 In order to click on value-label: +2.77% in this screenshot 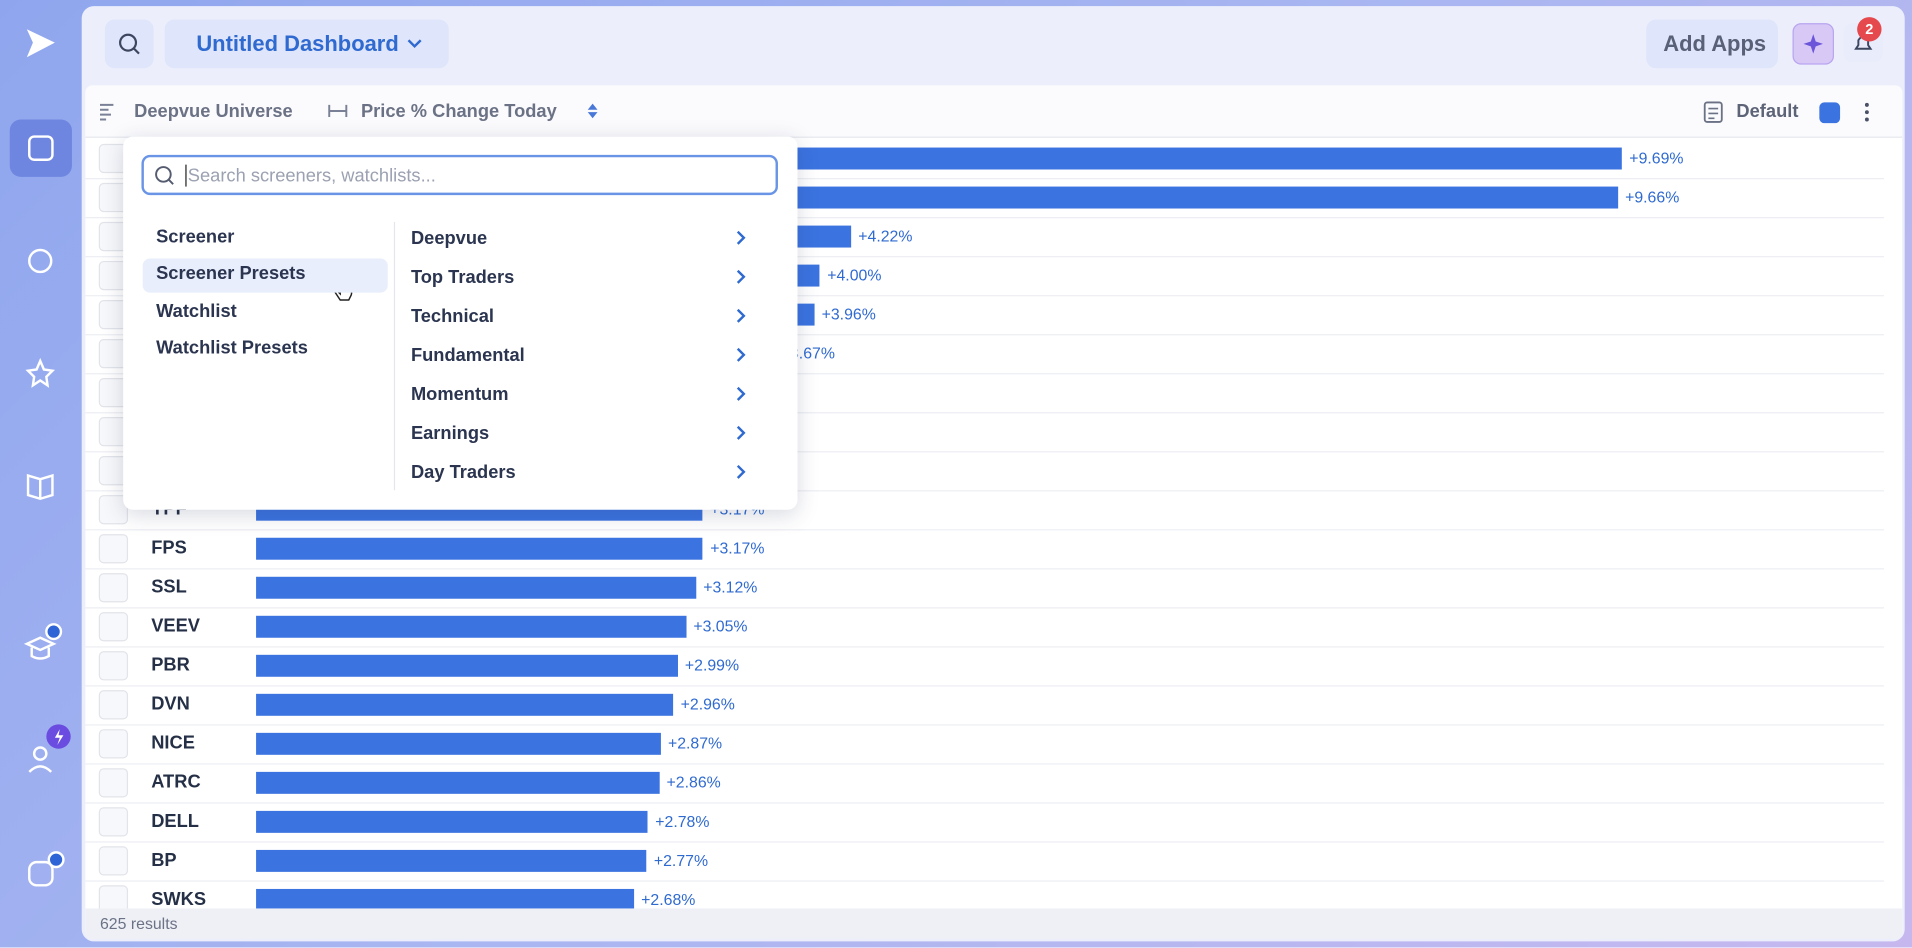, I will do `click(681, 860)`.